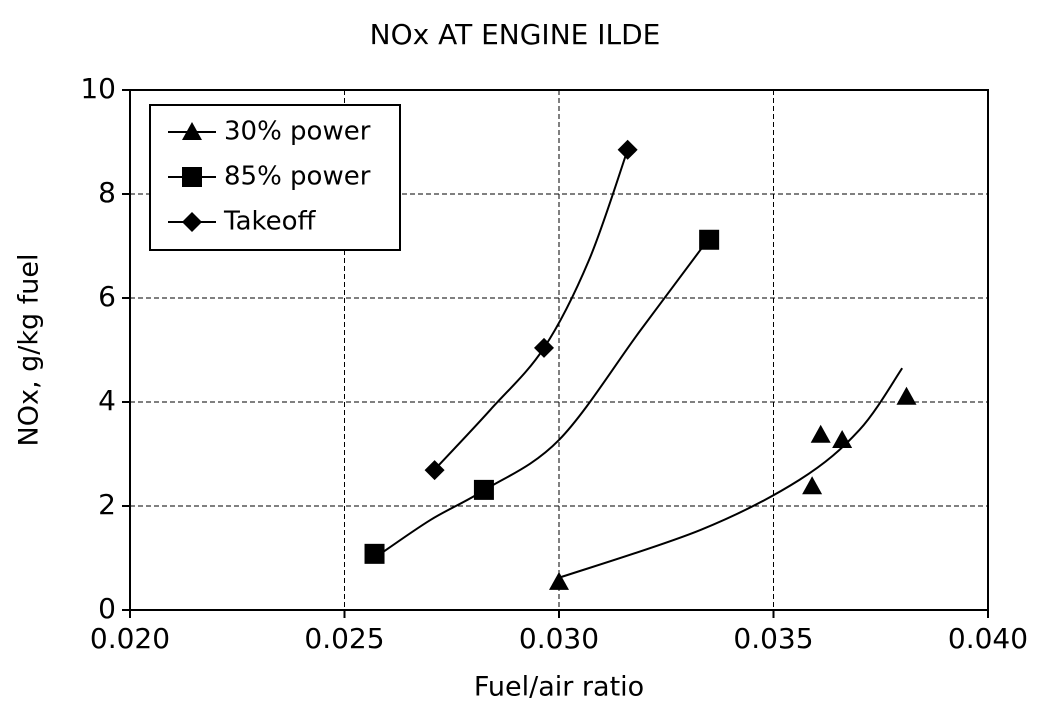  I want to click on y-tick-label: 8, so click(107, 192).